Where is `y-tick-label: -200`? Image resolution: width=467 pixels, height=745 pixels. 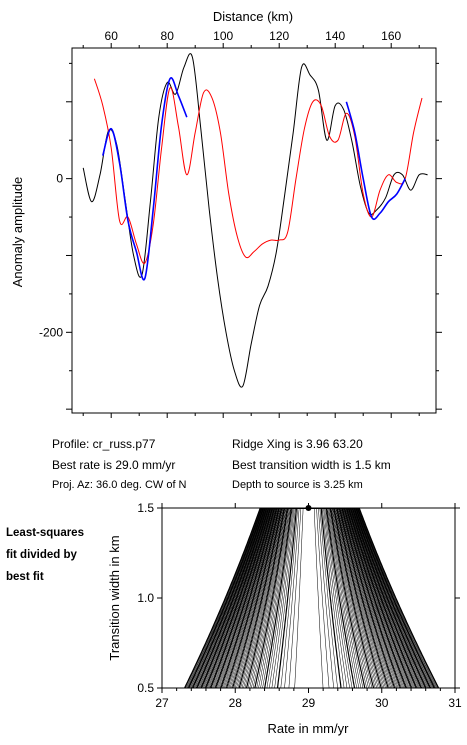 y-tick-label: -200 is located at coordinates (51, 332).